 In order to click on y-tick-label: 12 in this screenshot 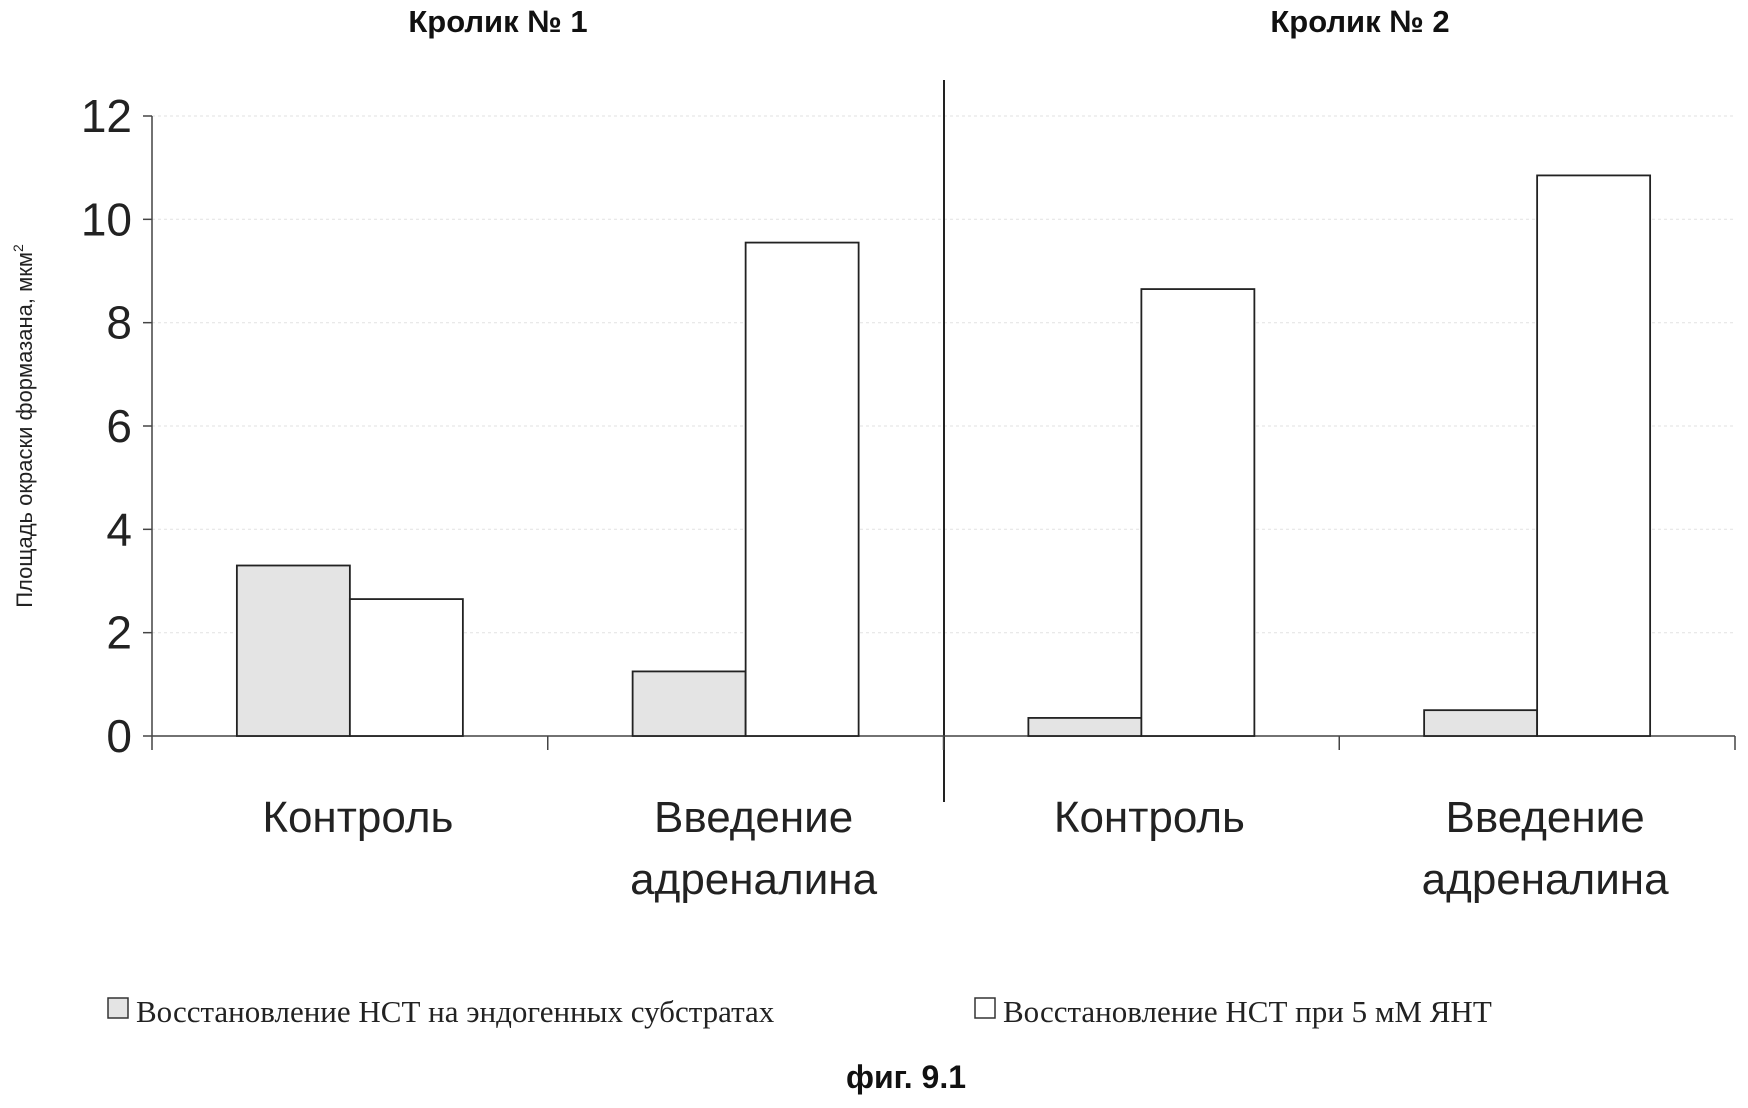, I will do `click(106, 116)`.